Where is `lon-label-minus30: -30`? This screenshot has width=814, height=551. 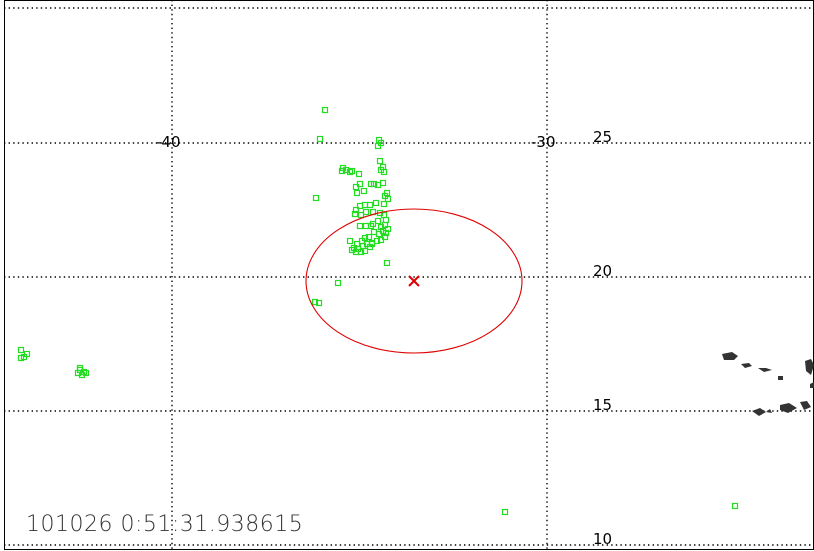 lon-label-minus30: -30 is located at coordinates (543, 142).